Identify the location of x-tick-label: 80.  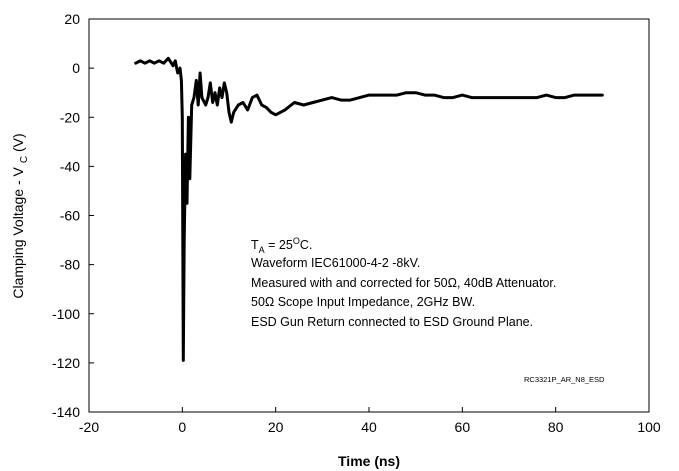
(556, 427).